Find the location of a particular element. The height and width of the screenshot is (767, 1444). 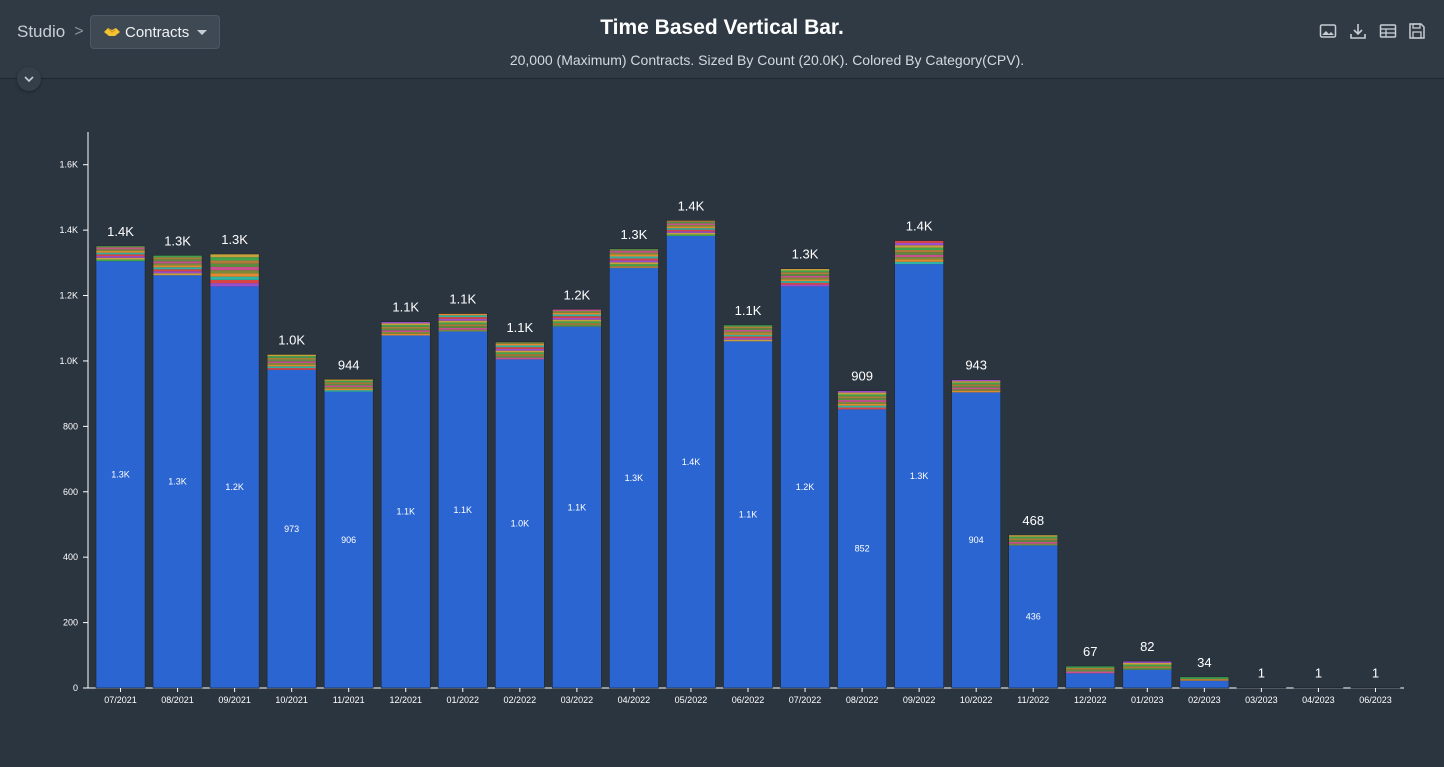

chevron-down-icon is located at coordinates (202, 32).